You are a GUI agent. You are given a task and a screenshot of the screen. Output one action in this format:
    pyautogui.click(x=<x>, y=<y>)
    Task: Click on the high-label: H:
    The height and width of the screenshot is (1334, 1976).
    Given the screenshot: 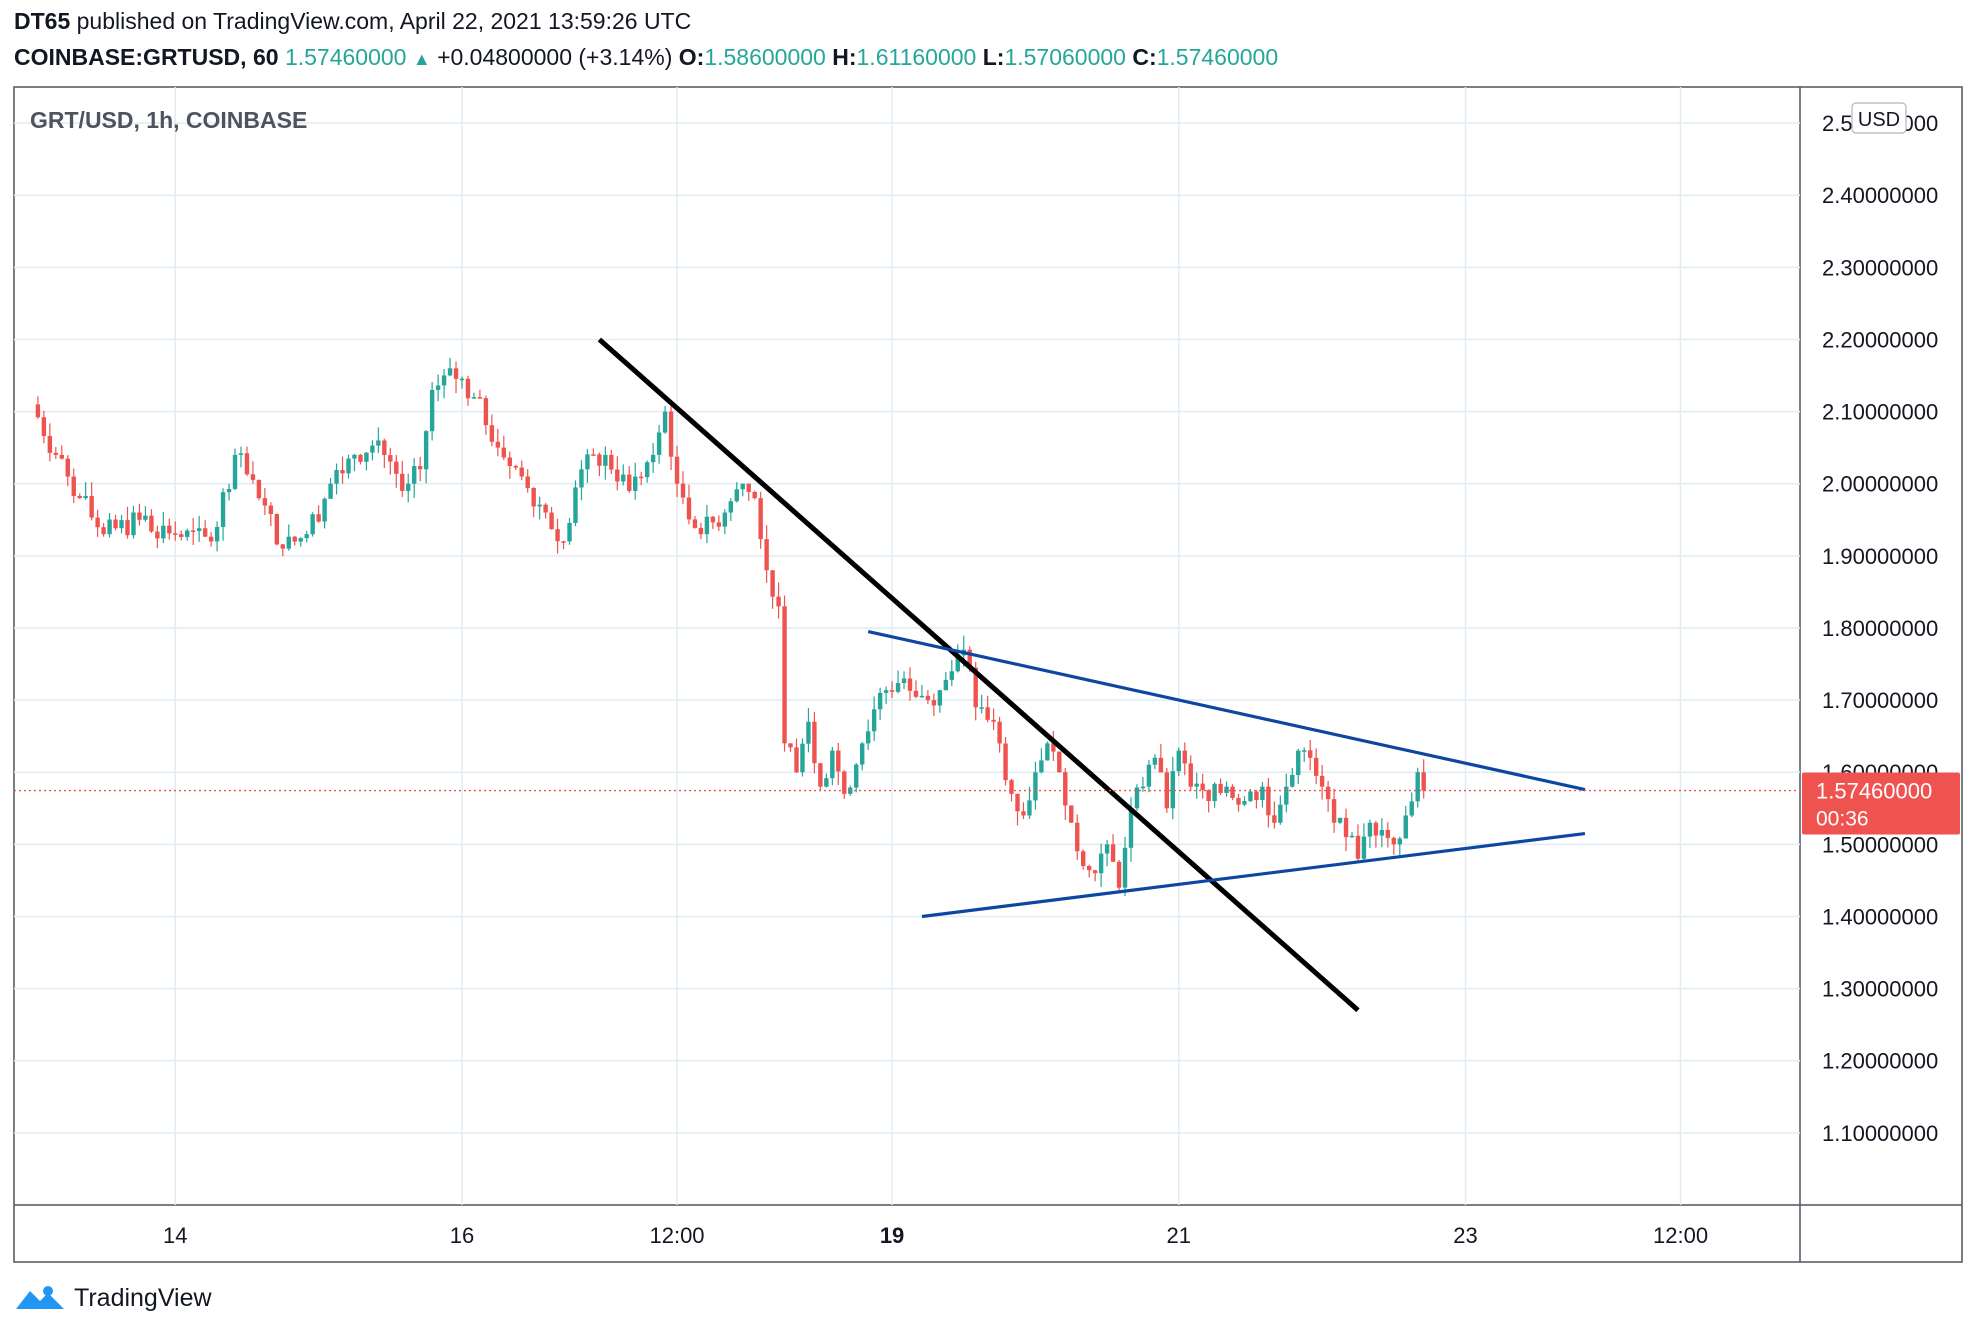 What is the action you would take?
    pyautogui.click(x=844, y=57)
    